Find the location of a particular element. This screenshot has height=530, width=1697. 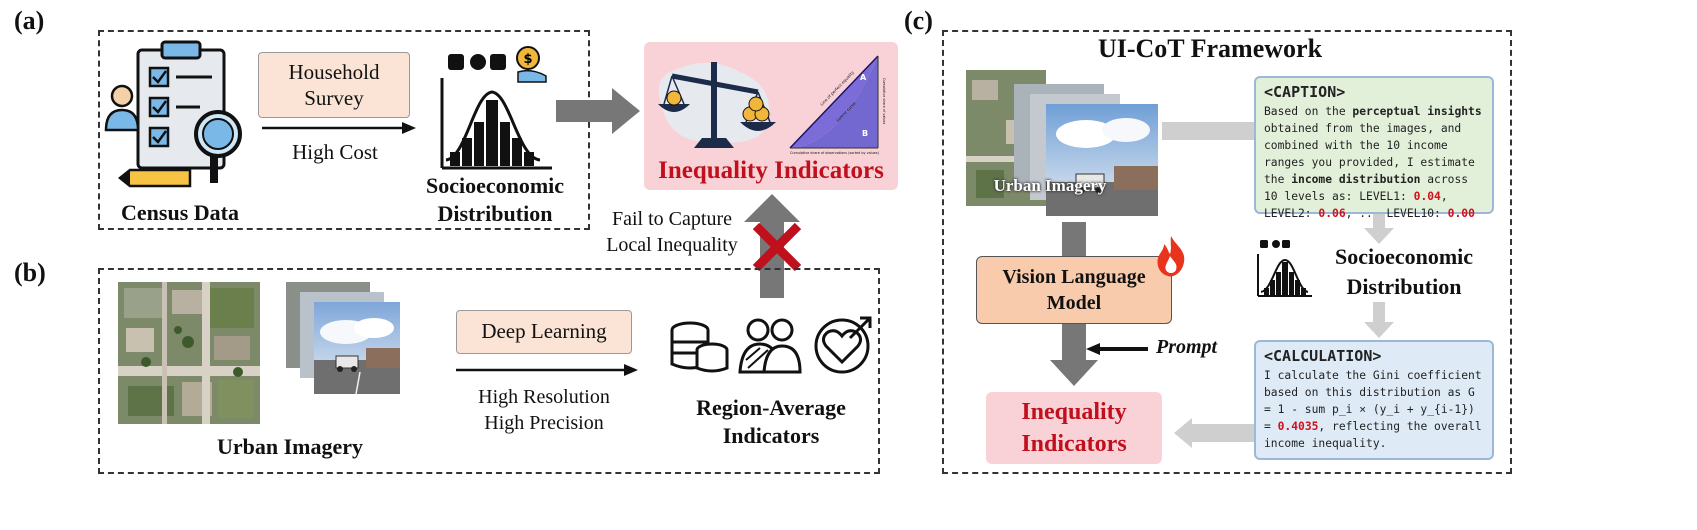

deep-learning-label: Deep Learning is located at coordinates (544, 331).